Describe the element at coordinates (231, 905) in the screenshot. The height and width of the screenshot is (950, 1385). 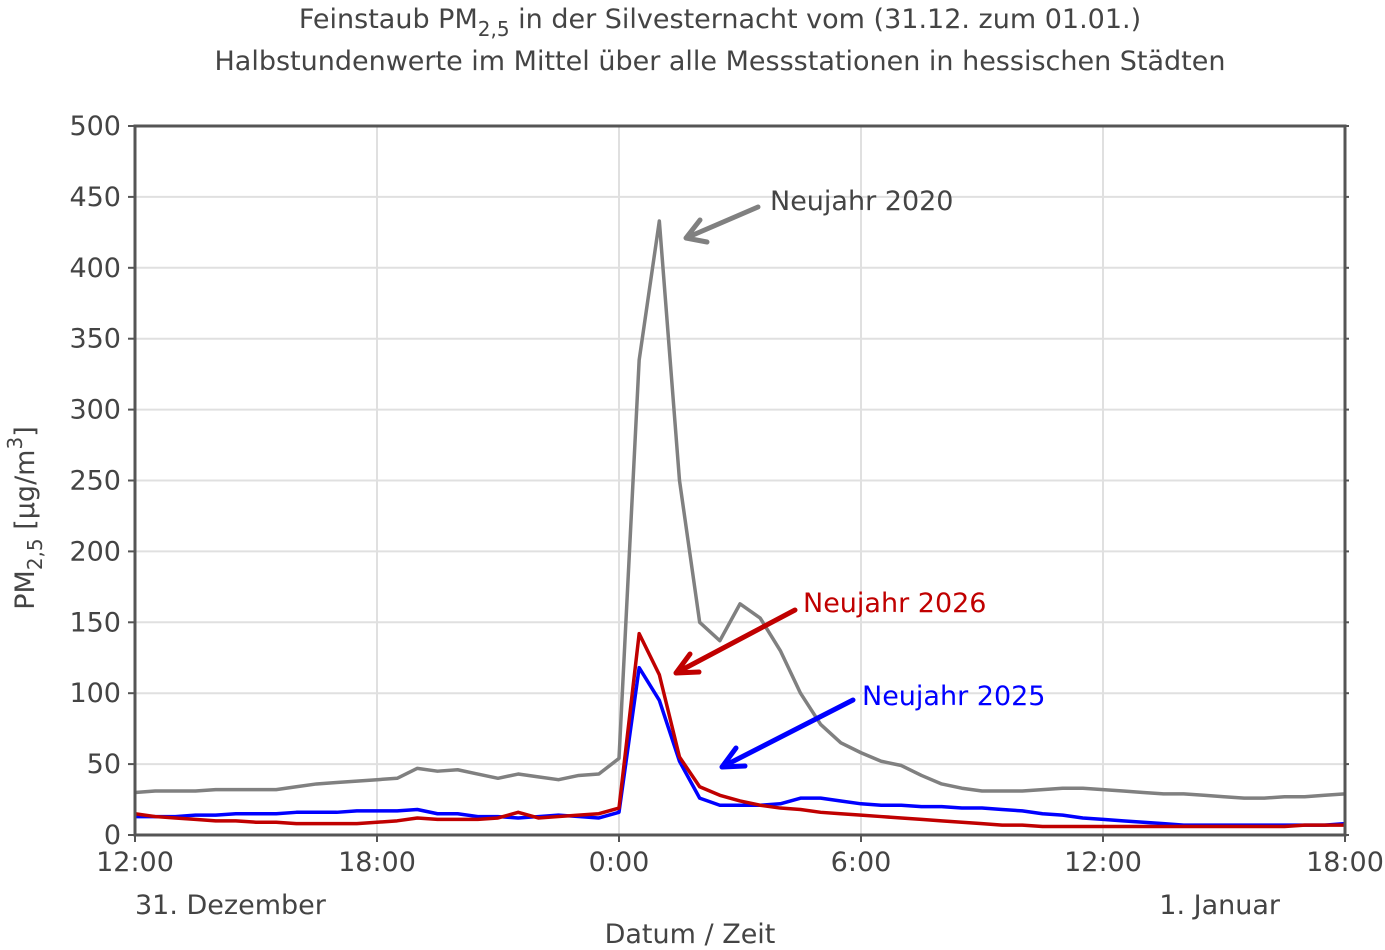
I see `date-label: 31. Dezember` at that location.